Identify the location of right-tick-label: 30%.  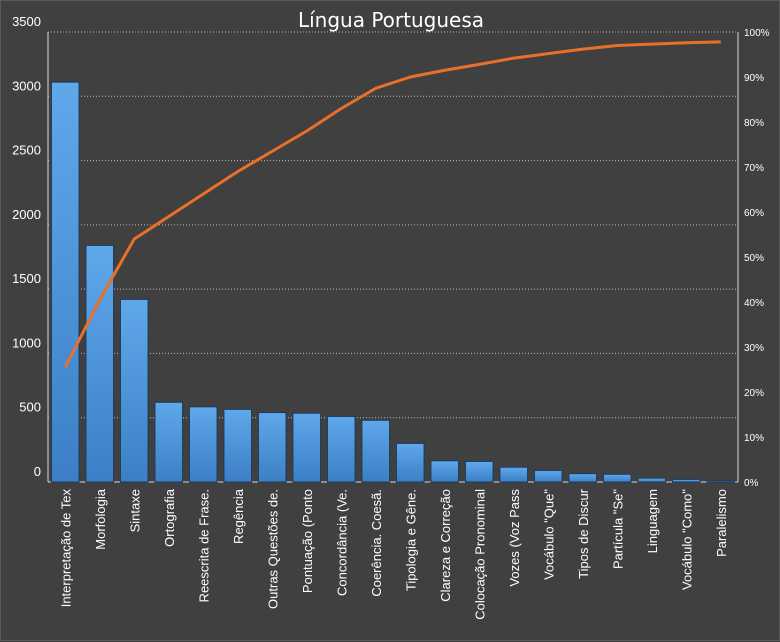
(754, 348).